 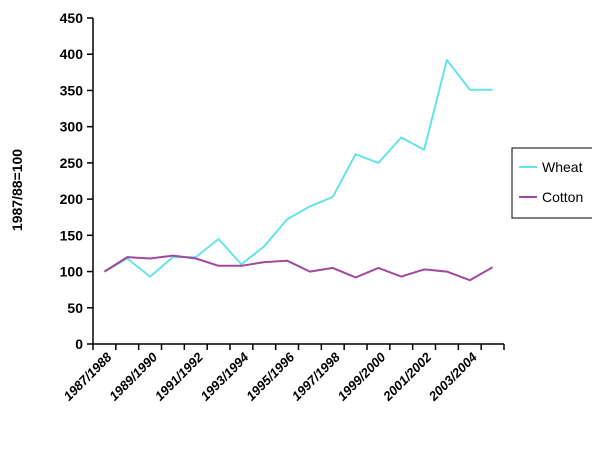 What do you see at coordinates (72, 163) in the screenshot?
I see `y-tick-label: 250` at bounding box center [72, 163].